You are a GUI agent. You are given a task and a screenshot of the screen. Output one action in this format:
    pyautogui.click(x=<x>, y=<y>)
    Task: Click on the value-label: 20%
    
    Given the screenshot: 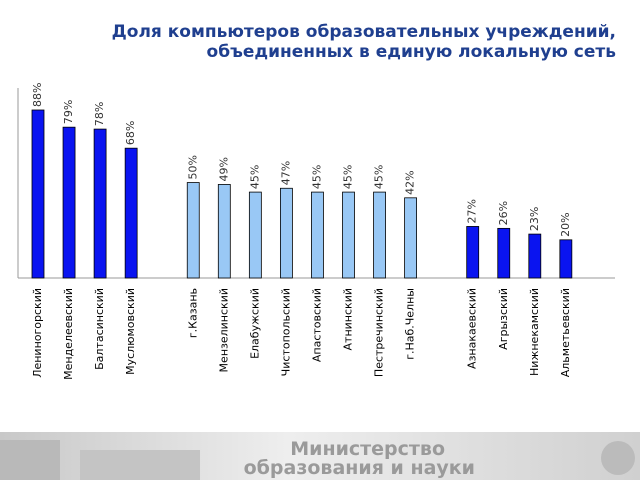 What is the action you would take?
    pyautogui.click(x=565, y=224)
    